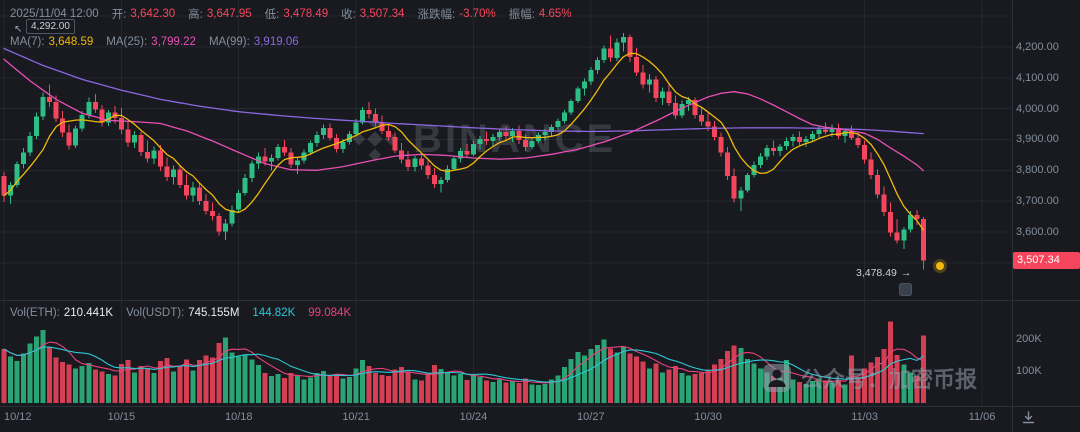 The height and width of the screenshot is (432, 1080). I want to click on last-price-dot, so click(940, 266).